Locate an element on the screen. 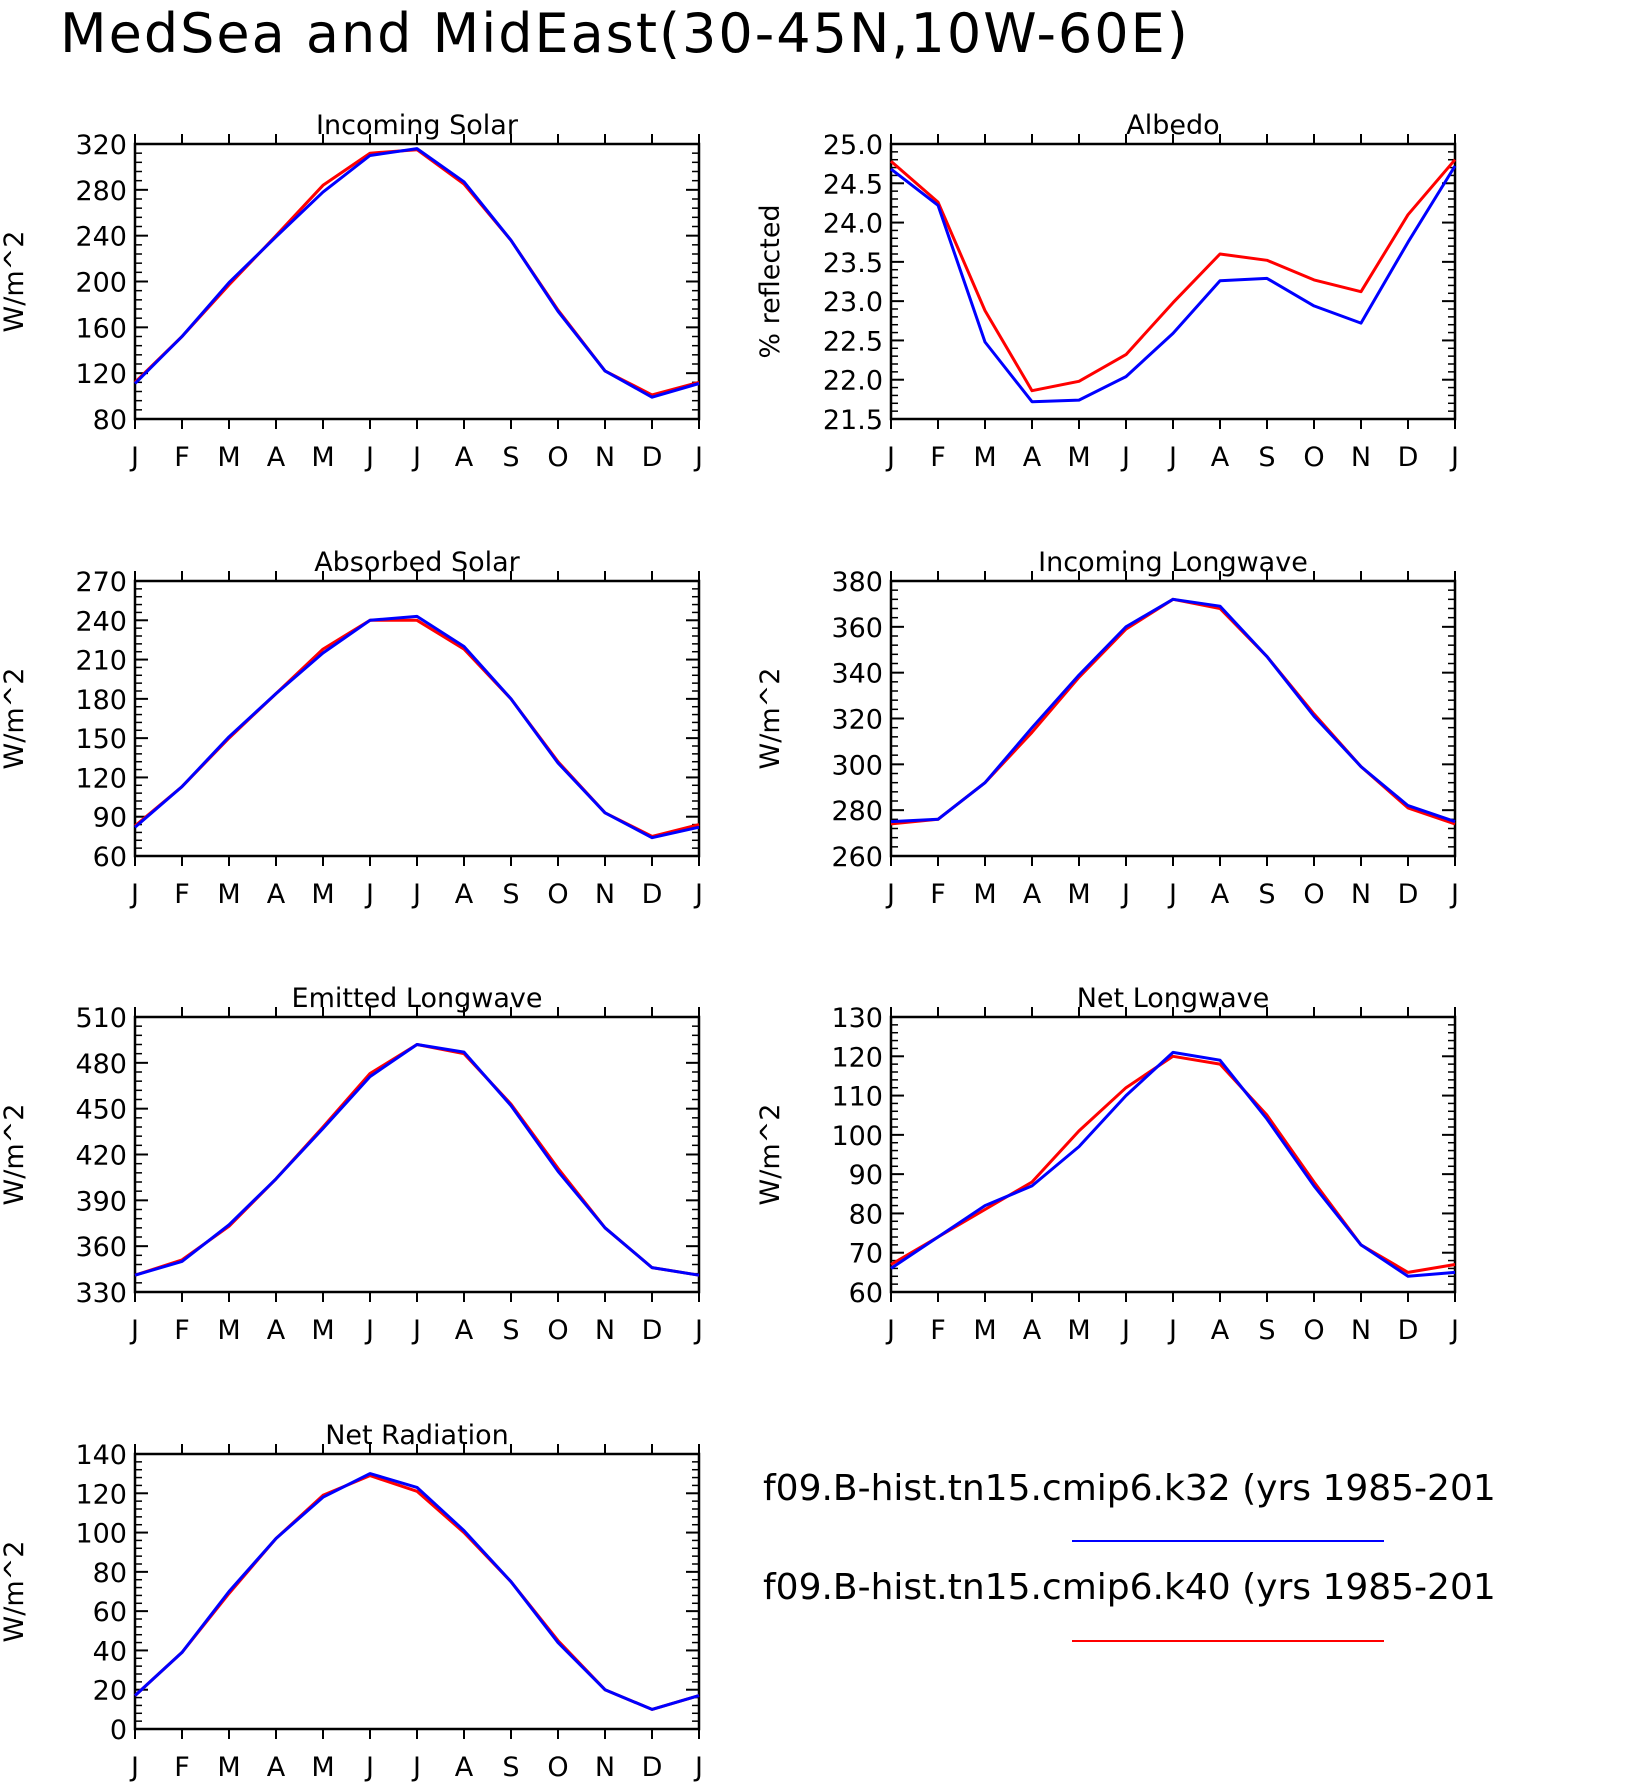  y-tick-label: 160 is located at coordinates (101, 328).